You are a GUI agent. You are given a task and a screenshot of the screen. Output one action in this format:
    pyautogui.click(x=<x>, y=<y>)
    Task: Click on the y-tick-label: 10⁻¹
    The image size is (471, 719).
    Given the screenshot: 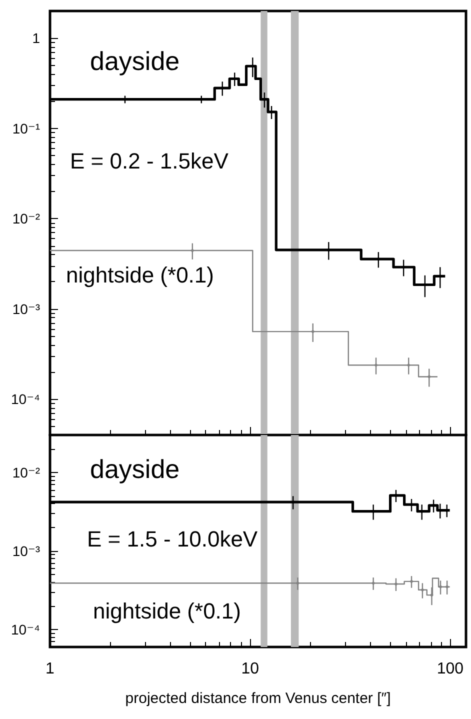 What is the action you would take?
    pyautogui.click(x=26, y=128)
    